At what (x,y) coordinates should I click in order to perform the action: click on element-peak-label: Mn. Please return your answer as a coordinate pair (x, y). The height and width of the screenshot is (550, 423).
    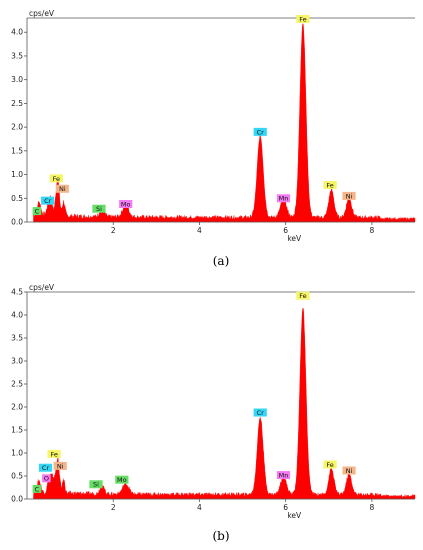
    Looking at the image, I should click on (283, 475).